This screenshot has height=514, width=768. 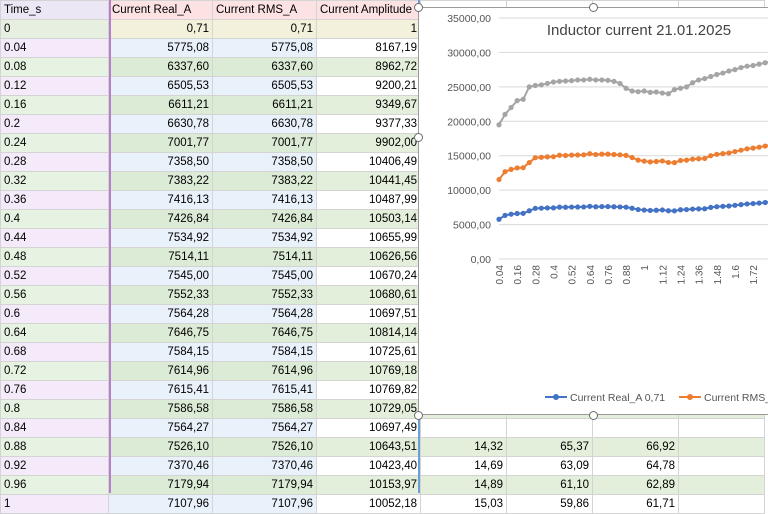 I want to click on cell: 7534,92, so click(x=160, y=238).